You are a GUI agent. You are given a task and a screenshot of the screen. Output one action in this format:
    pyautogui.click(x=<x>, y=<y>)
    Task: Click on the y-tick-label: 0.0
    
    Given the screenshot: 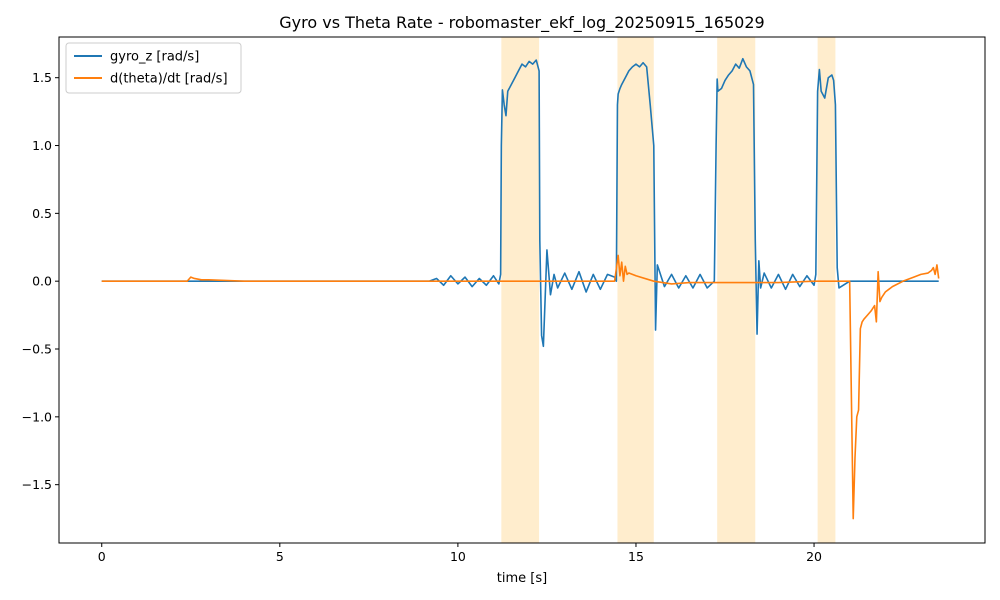 What is the action you would take?
    pyautogui.click(x=42, y=281)
    